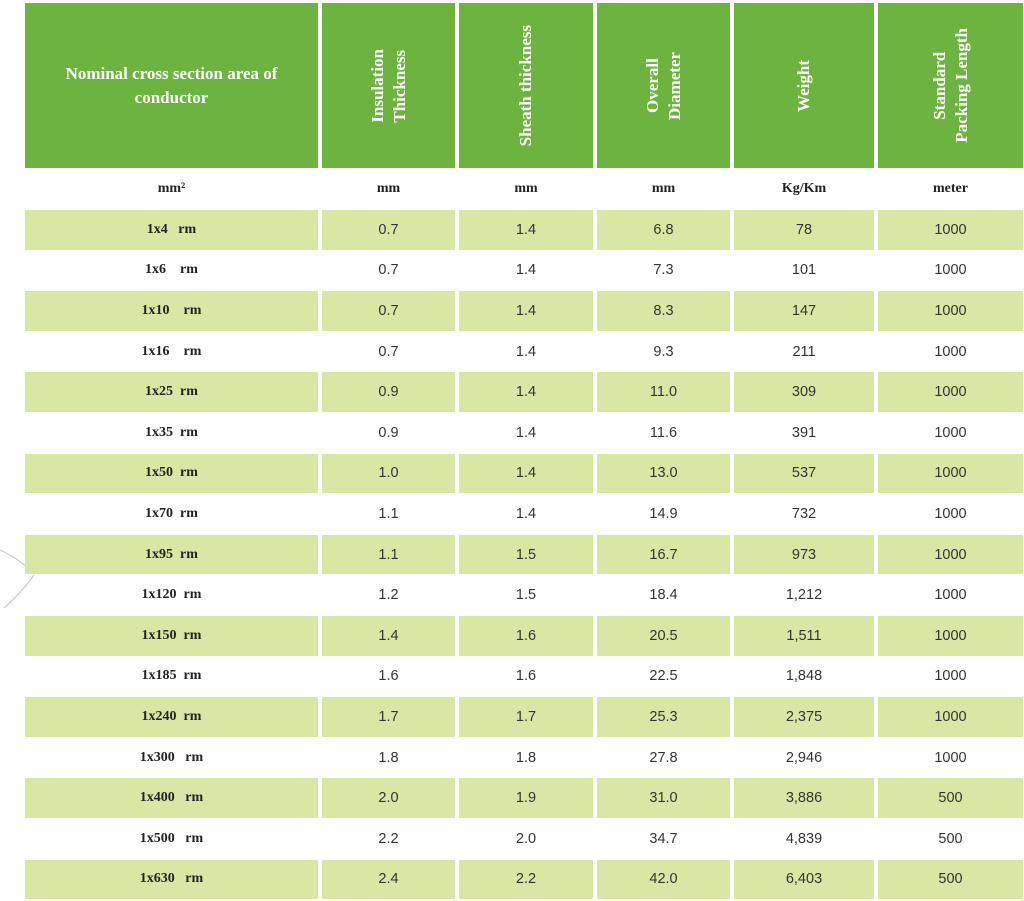 The height and width of the screenshot is (901, 1024). I want to click on cell-sheath: 1.9, so click(528, 798).